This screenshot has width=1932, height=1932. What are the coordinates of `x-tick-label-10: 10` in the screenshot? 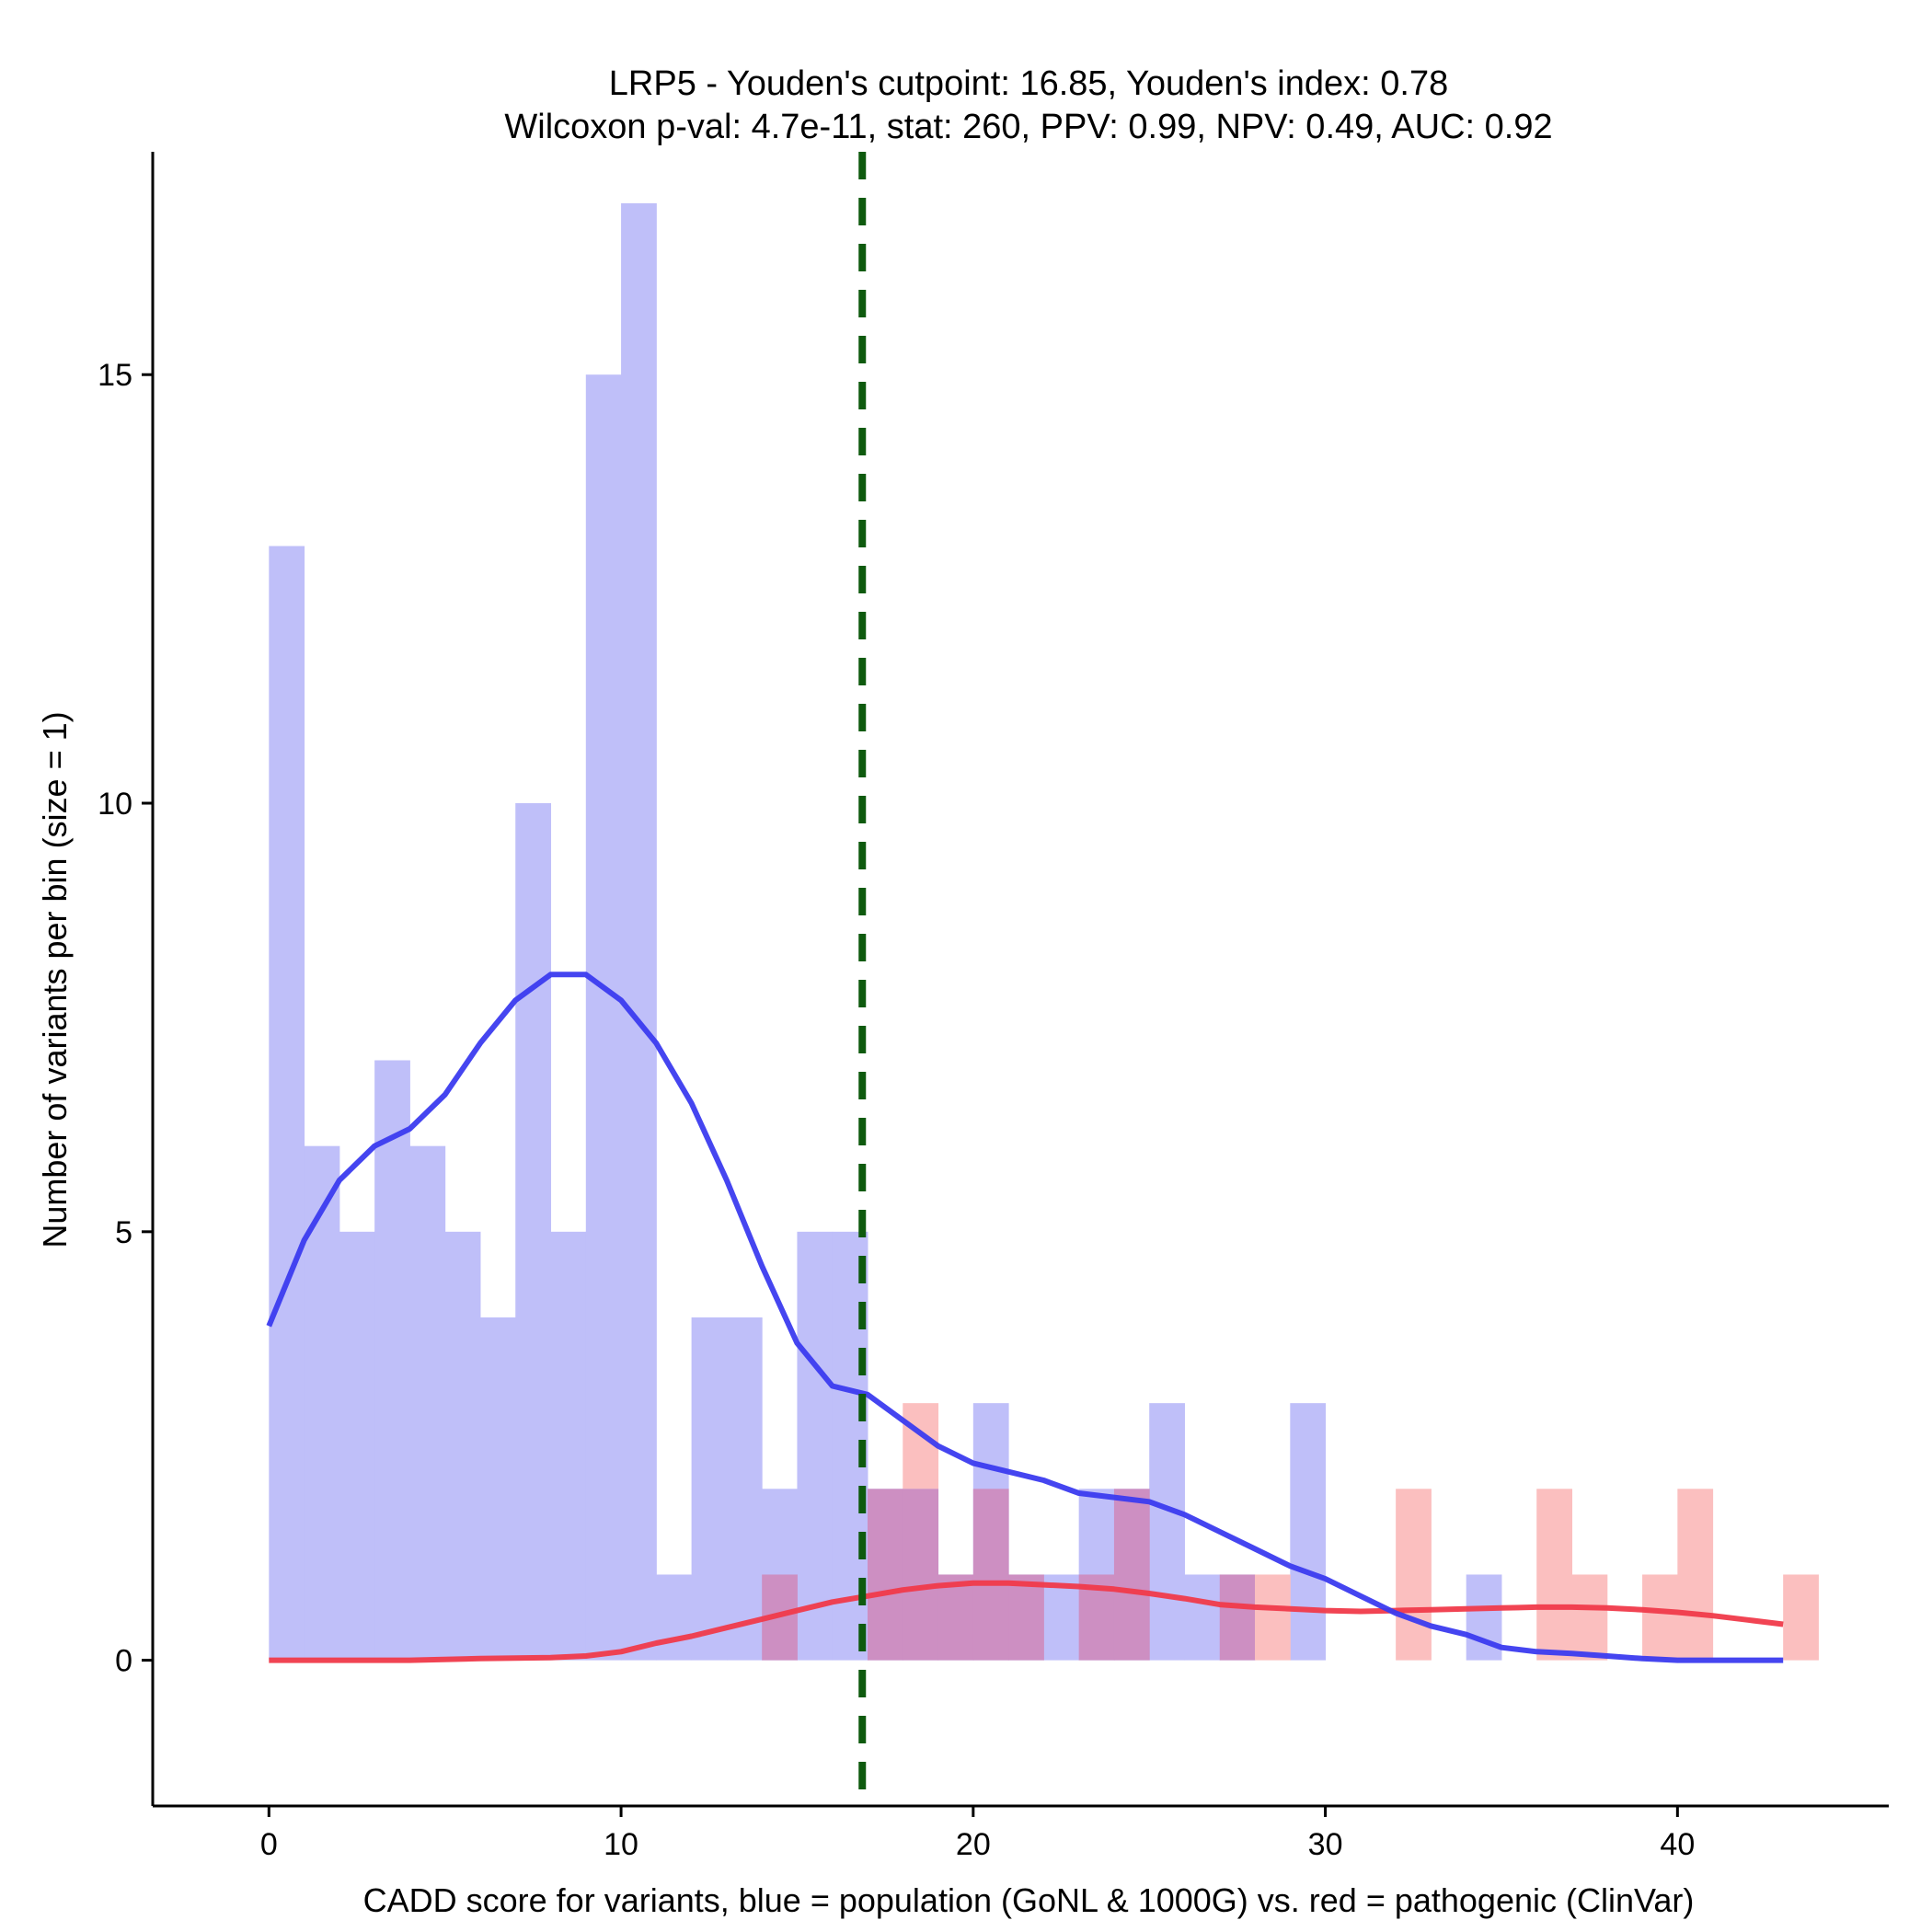 It's located at (621, 1844).